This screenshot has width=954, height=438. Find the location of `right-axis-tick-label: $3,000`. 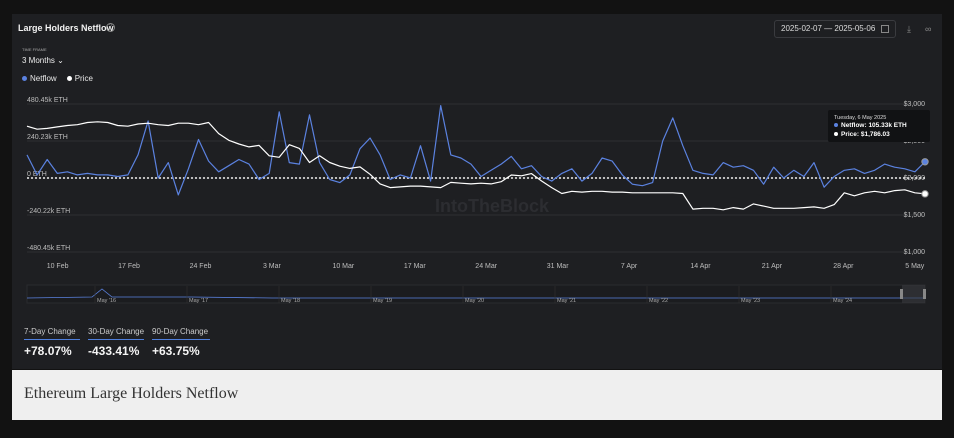

right-axis-tick-label: $3,000 is located at coordinates (915, 104).